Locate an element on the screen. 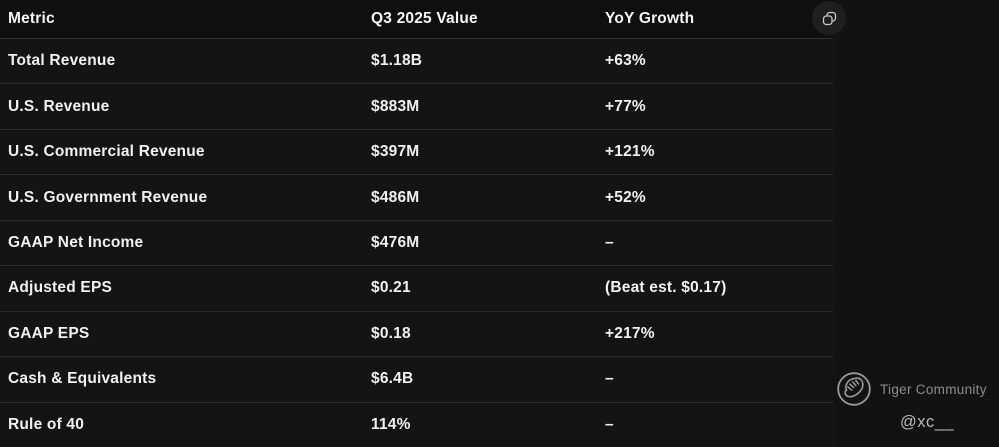  metric-label: Total Revenue is located at coordinates (62, 61).